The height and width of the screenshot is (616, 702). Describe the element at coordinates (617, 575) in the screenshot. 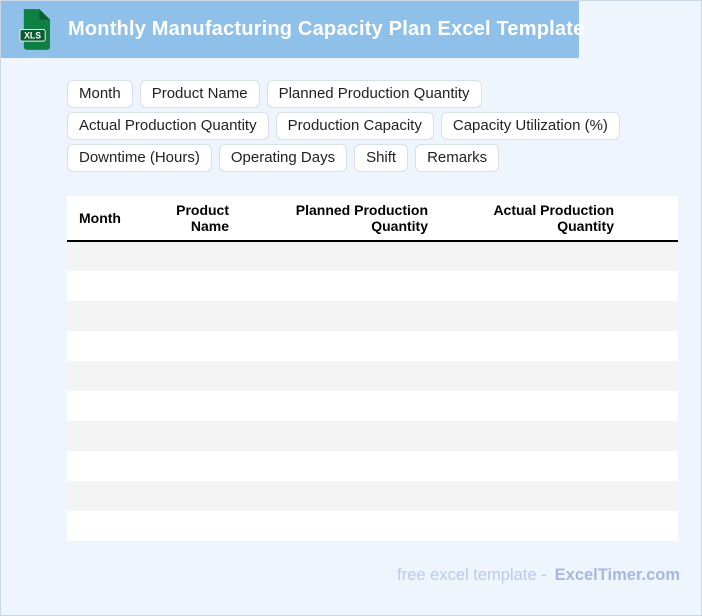

I see `footer-brand-link: ExcelTimer.com` at that location.